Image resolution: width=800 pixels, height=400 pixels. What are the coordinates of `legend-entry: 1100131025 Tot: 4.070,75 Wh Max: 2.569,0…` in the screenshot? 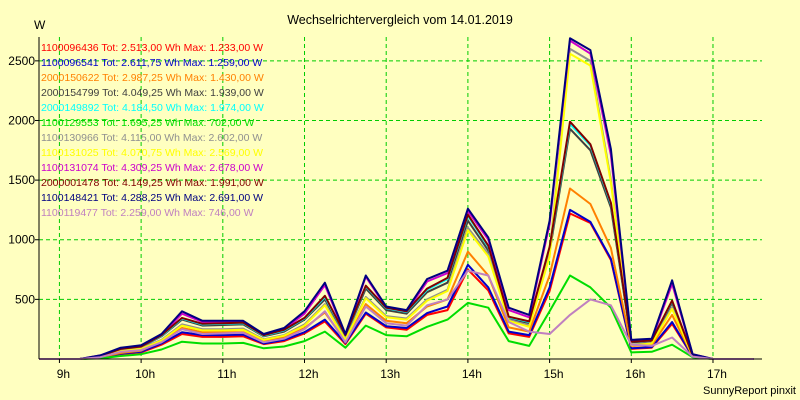 It's located at (152, 153).